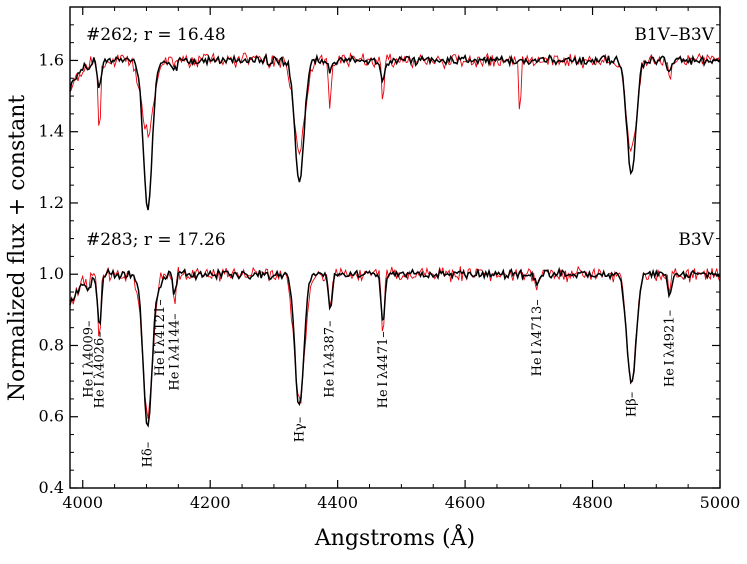 The image size is (747, 564). Describe the element at coordinates (156, 240) in the screenshot. I see `spectrum-283-label: #283; r = 17.26` at that location.